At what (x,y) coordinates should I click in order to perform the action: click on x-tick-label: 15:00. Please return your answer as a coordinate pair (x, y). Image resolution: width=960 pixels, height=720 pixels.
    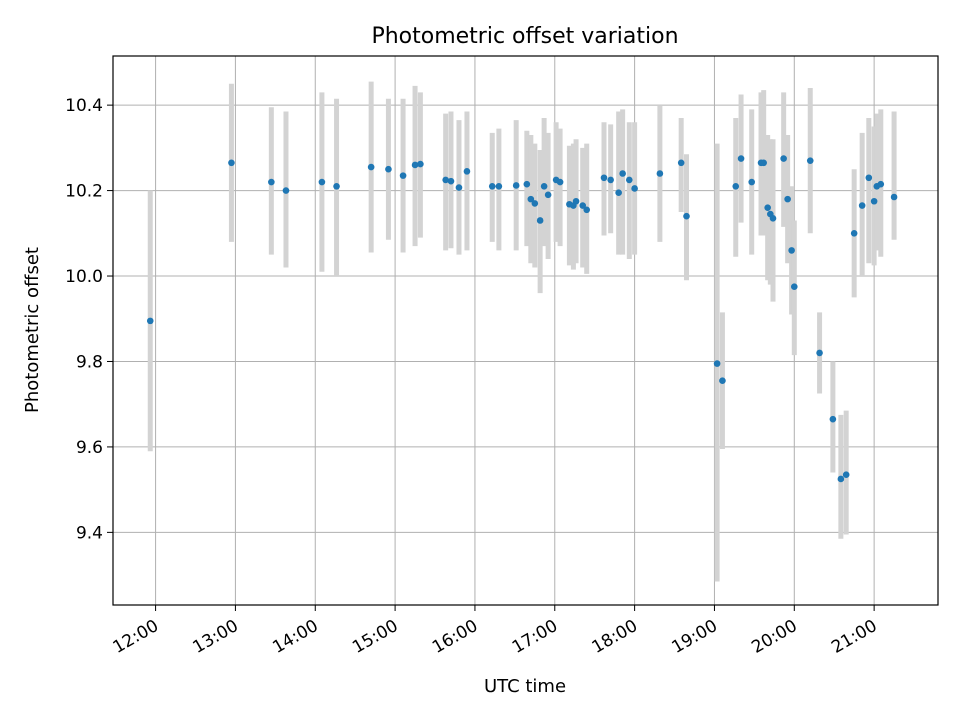
    Looking at the image, I should click on (375, 637).